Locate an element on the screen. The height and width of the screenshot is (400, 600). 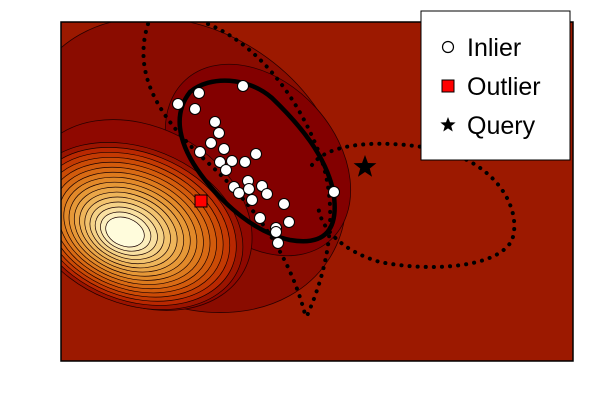
legend: Inlier Outlier Query is located at coordinates (495, 85).